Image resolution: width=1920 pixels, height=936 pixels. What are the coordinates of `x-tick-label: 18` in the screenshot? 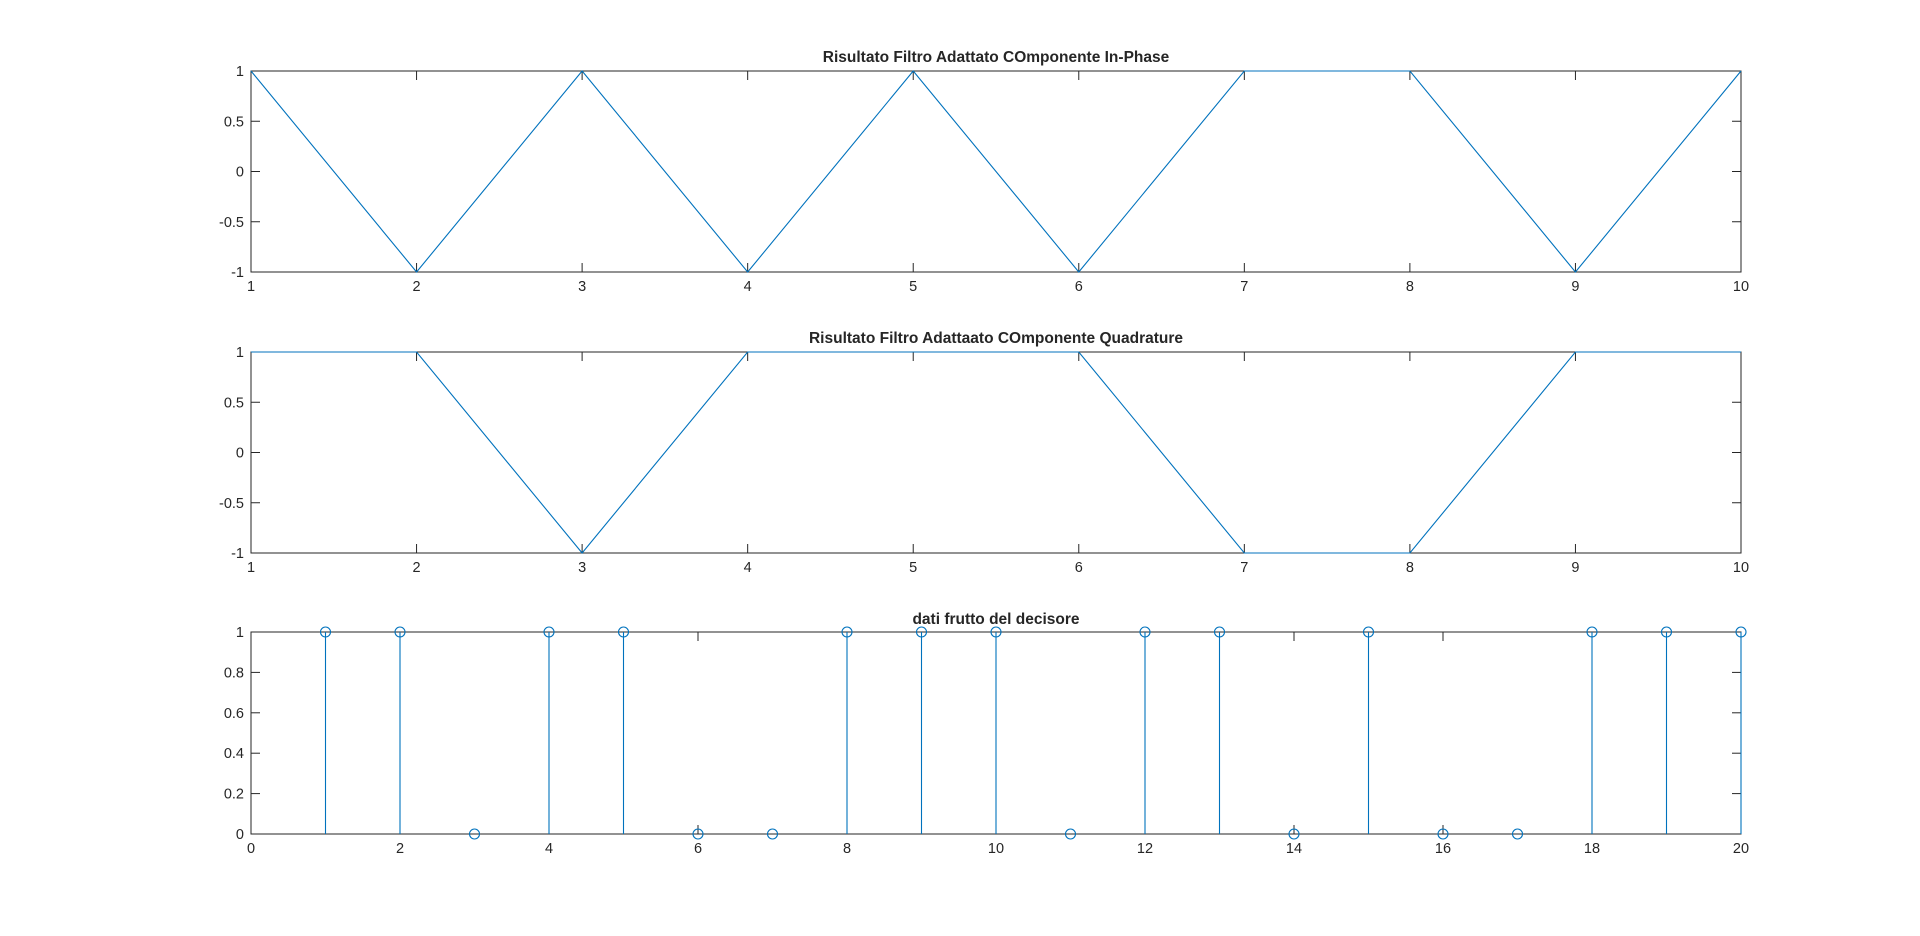 It's located at (1592, 849).